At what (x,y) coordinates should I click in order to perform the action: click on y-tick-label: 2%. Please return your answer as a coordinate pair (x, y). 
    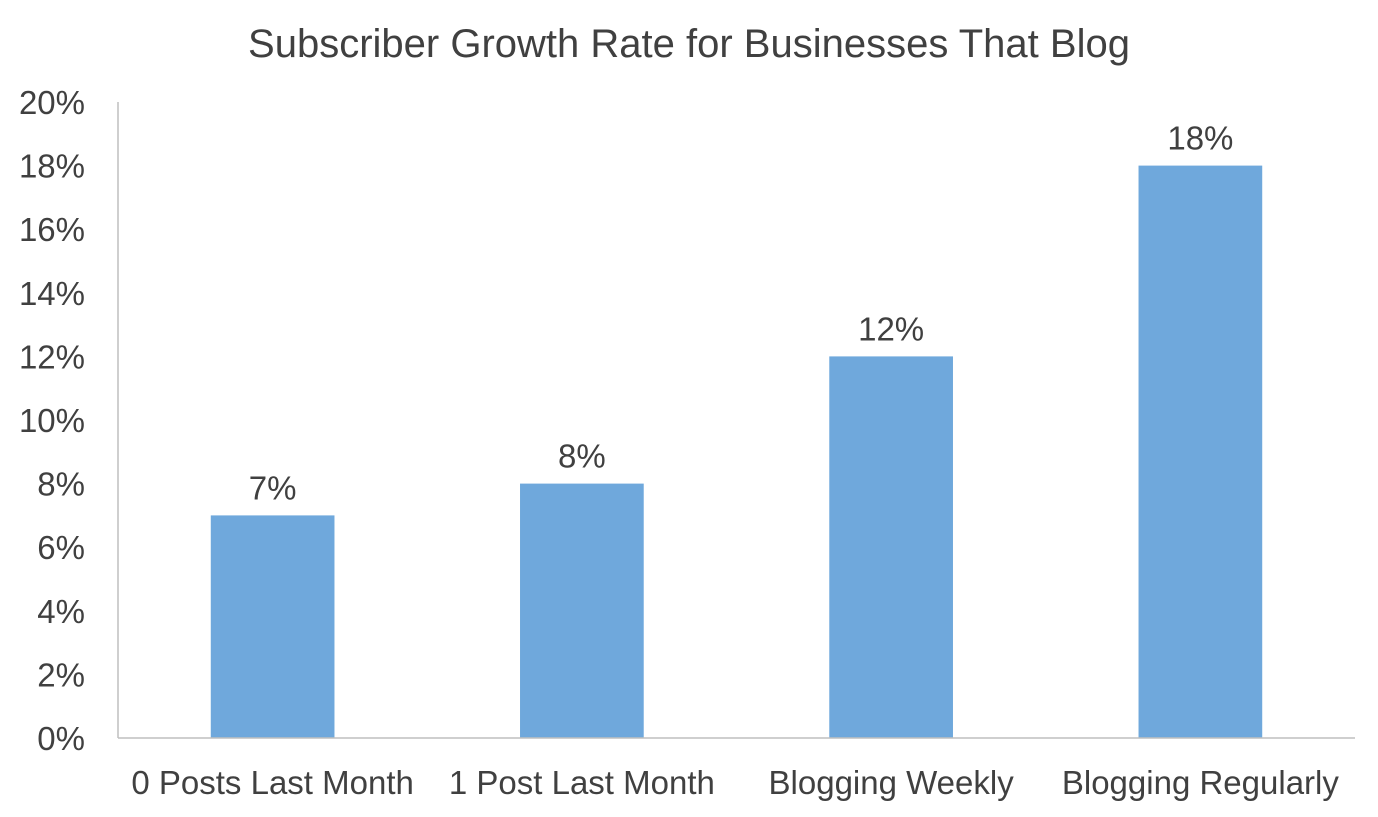
    Looking at the image, I should click on (61, 674).